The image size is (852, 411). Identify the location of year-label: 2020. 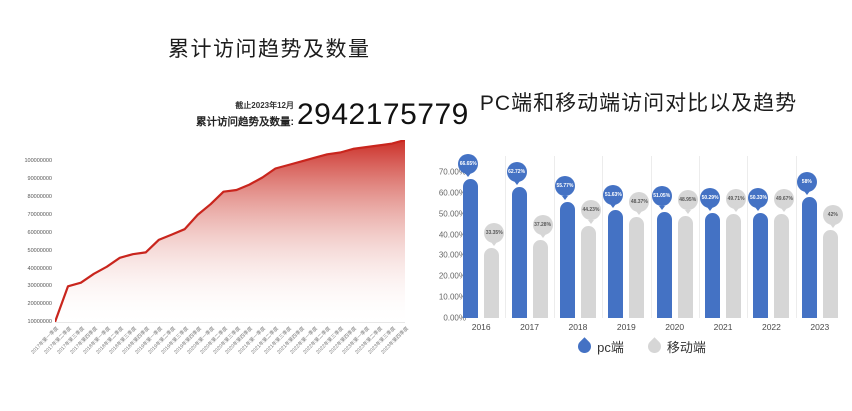
(675, 327).